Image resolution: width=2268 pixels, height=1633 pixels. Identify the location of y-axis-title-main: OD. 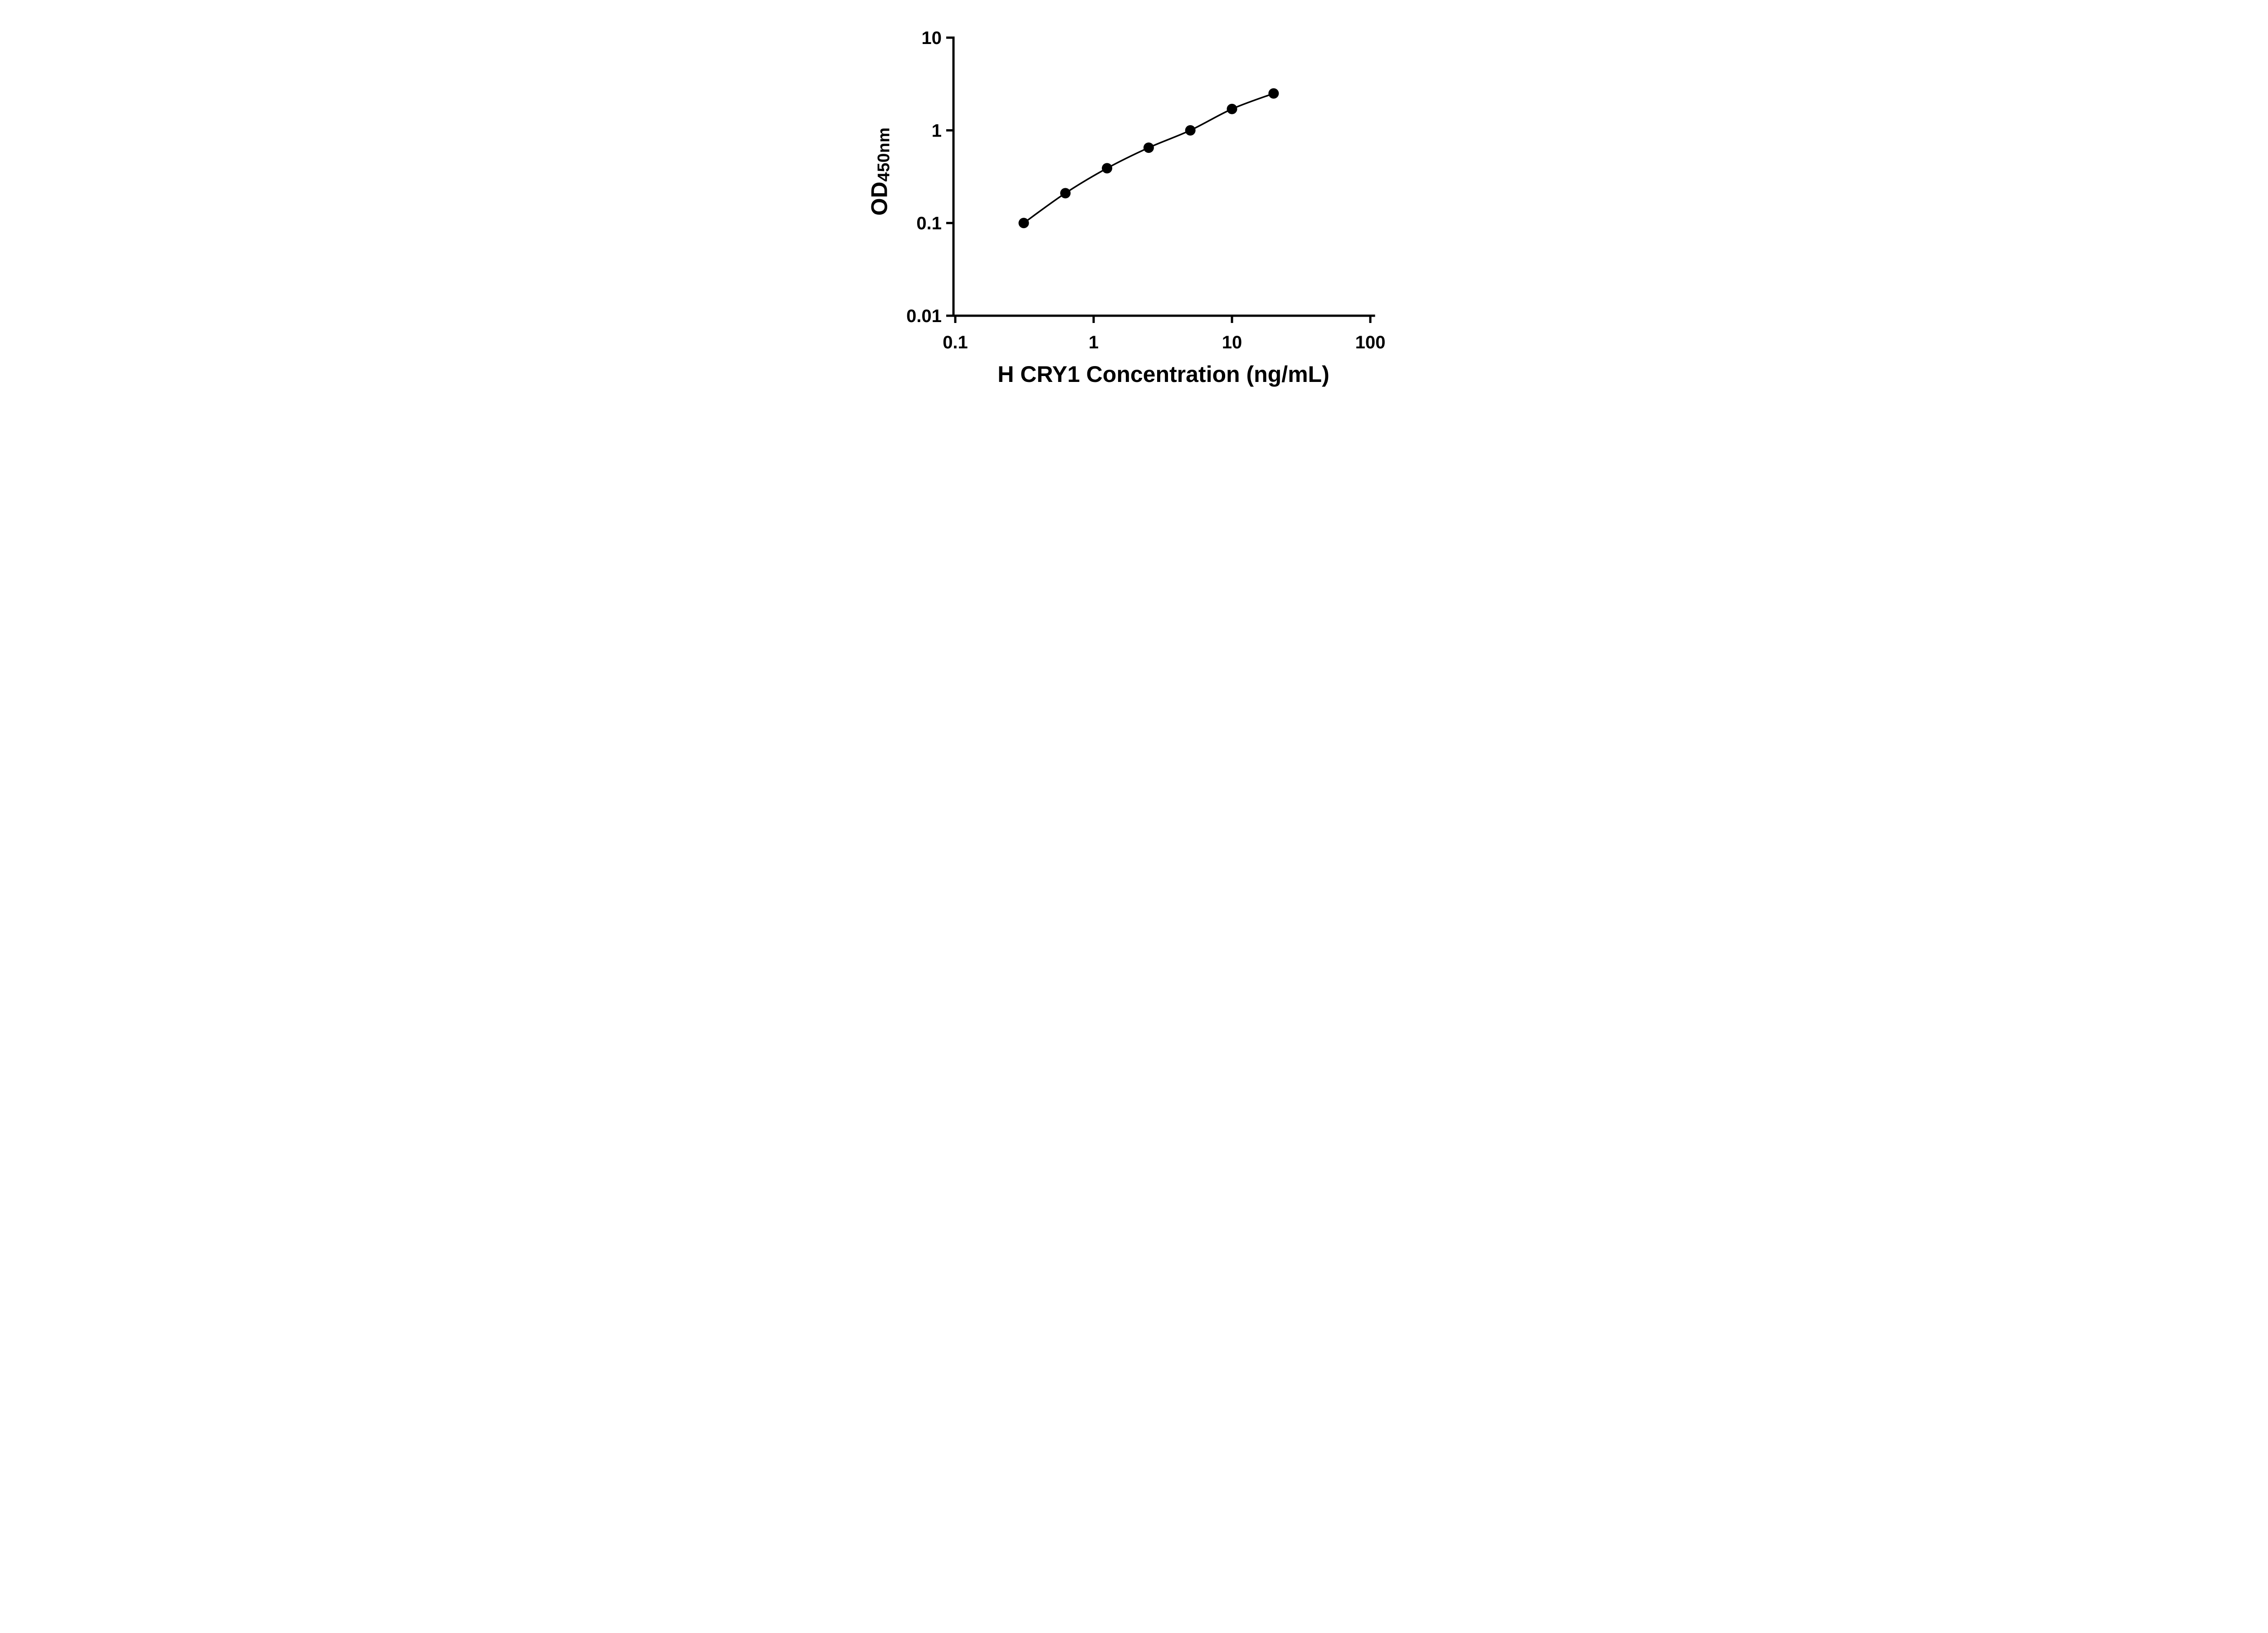
(879, 198).